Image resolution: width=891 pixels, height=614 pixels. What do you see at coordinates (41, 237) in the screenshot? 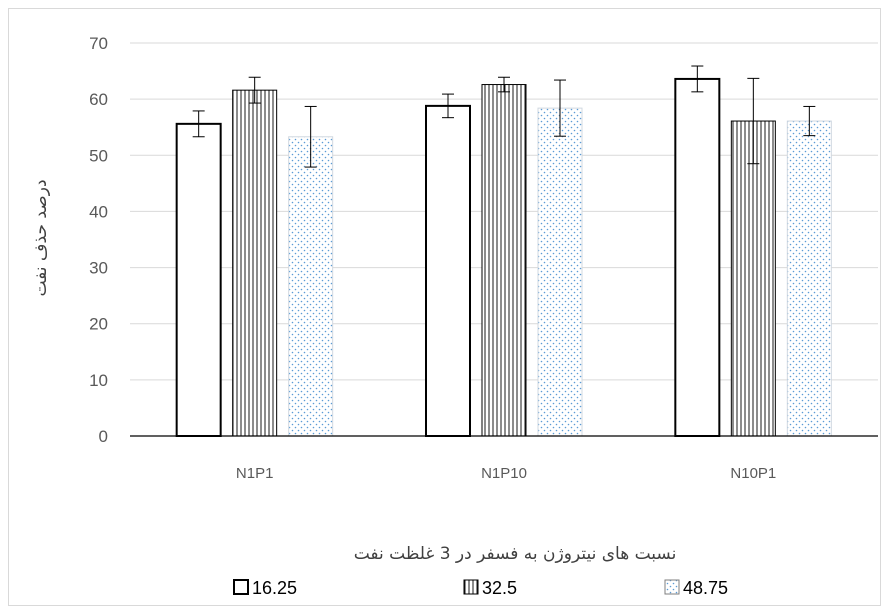
I see `y-axis-title: درصد حذف نفت` at bounding box center [41, 237].